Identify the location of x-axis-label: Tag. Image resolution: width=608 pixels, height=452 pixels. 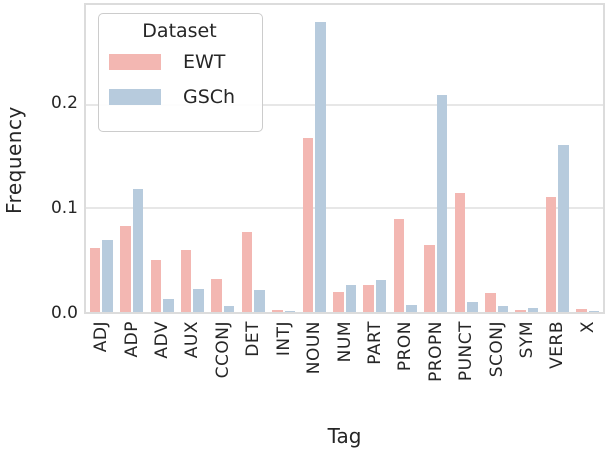
(344, 436).